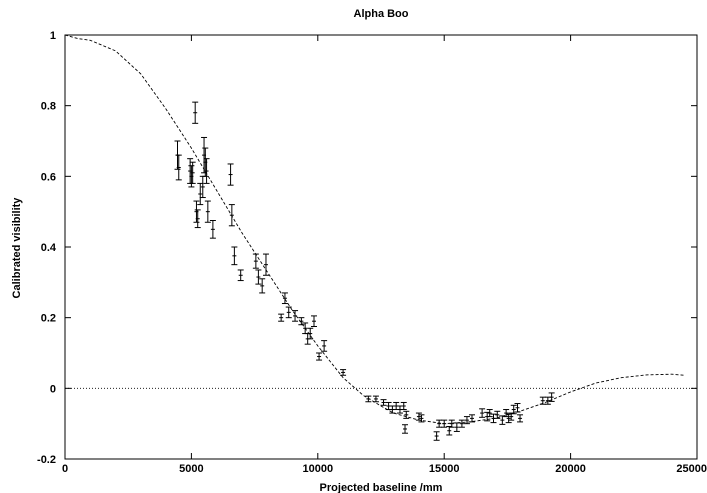  Describe the element at coordinates (191, 469) in the screenshot. I see `x-tick-label: 5000` at that location.